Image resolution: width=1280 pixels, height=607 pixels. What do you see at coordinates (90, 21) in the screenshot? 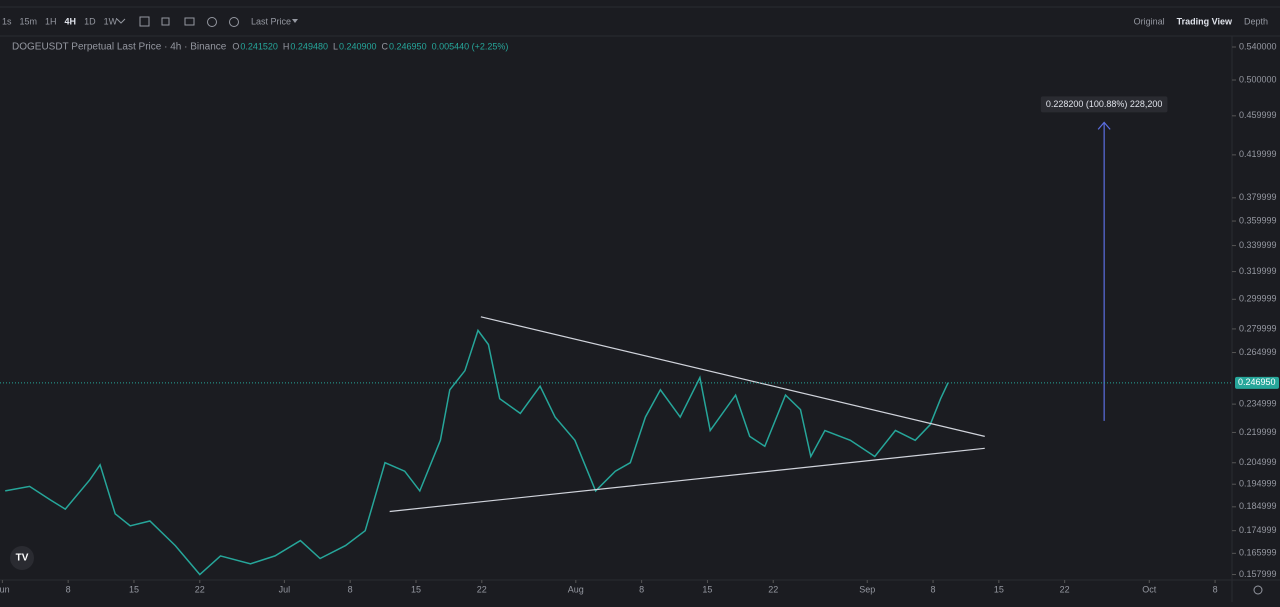
I see `interval-button: 1D` at bounding box center [90, 21].